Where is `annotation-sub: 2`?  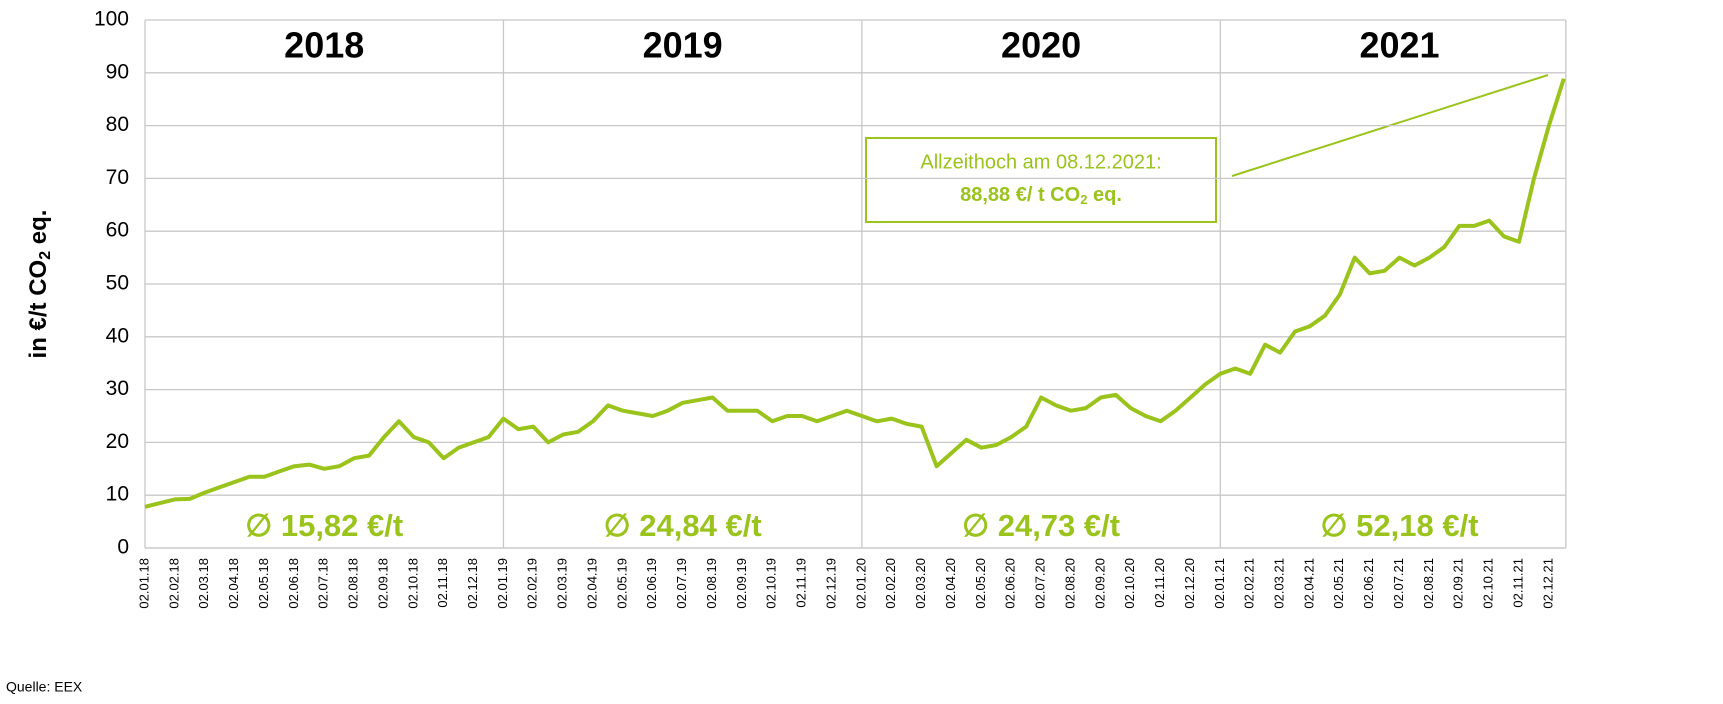 annotation-sub: 2 is located at coordinates (1083, 199).